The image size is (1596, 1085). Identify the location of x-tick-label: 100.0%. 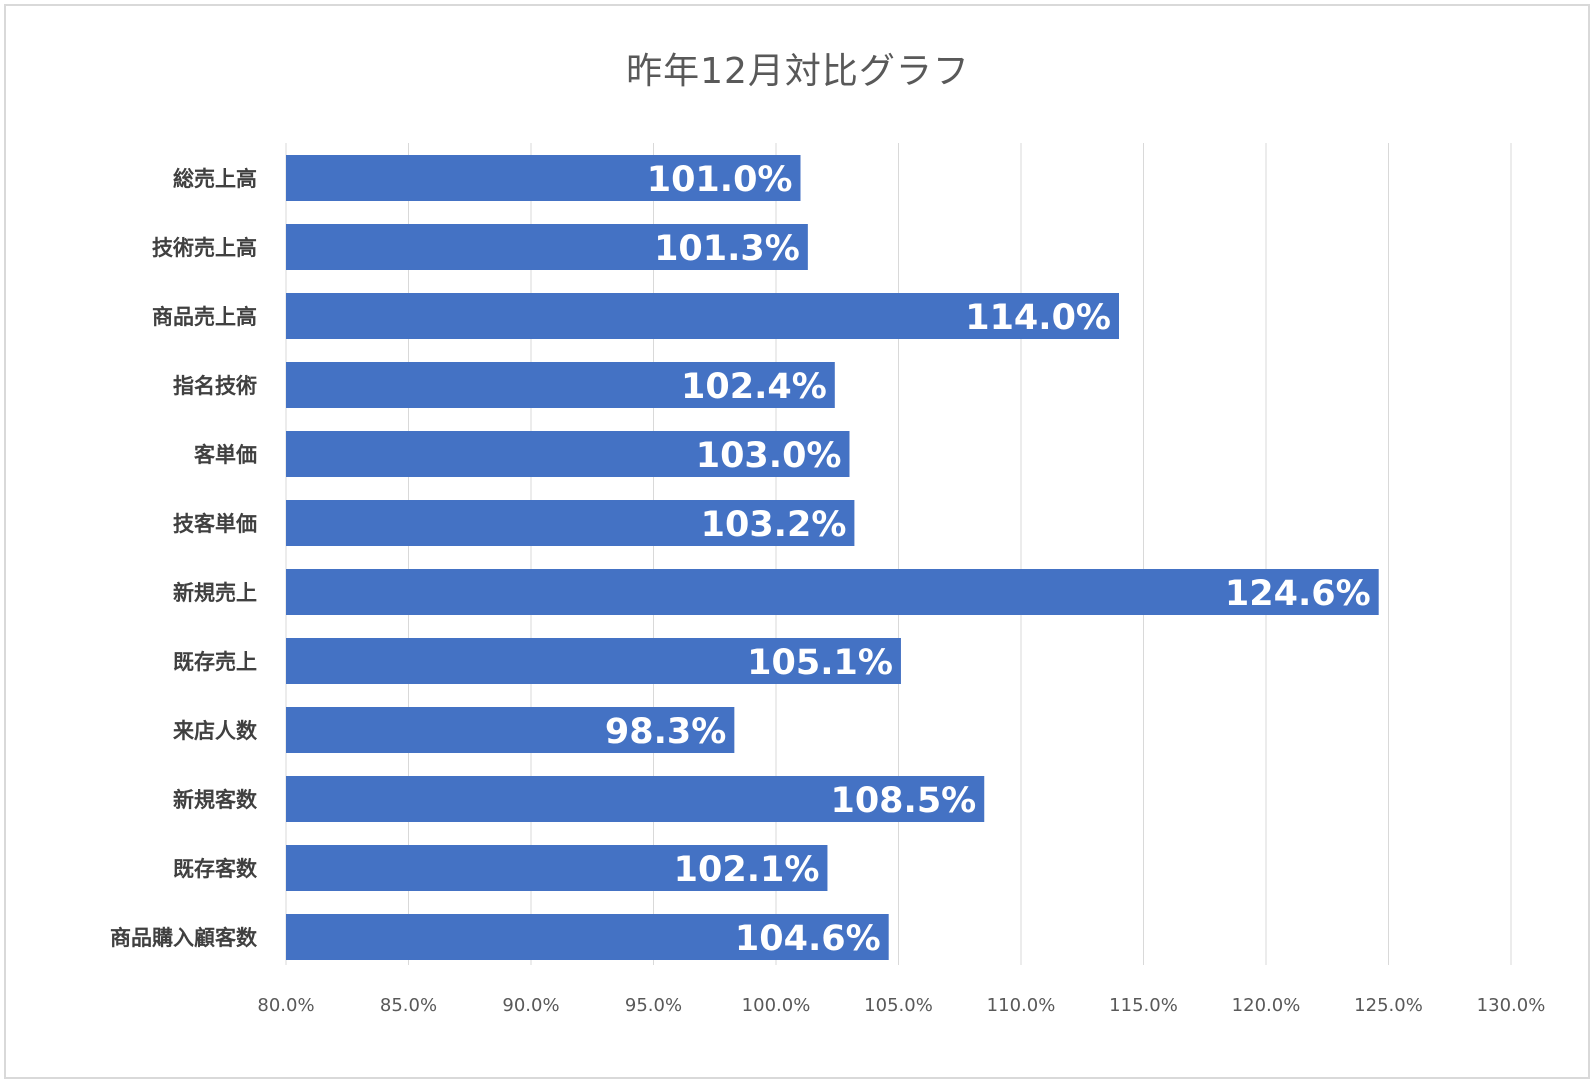
(776, 1005).